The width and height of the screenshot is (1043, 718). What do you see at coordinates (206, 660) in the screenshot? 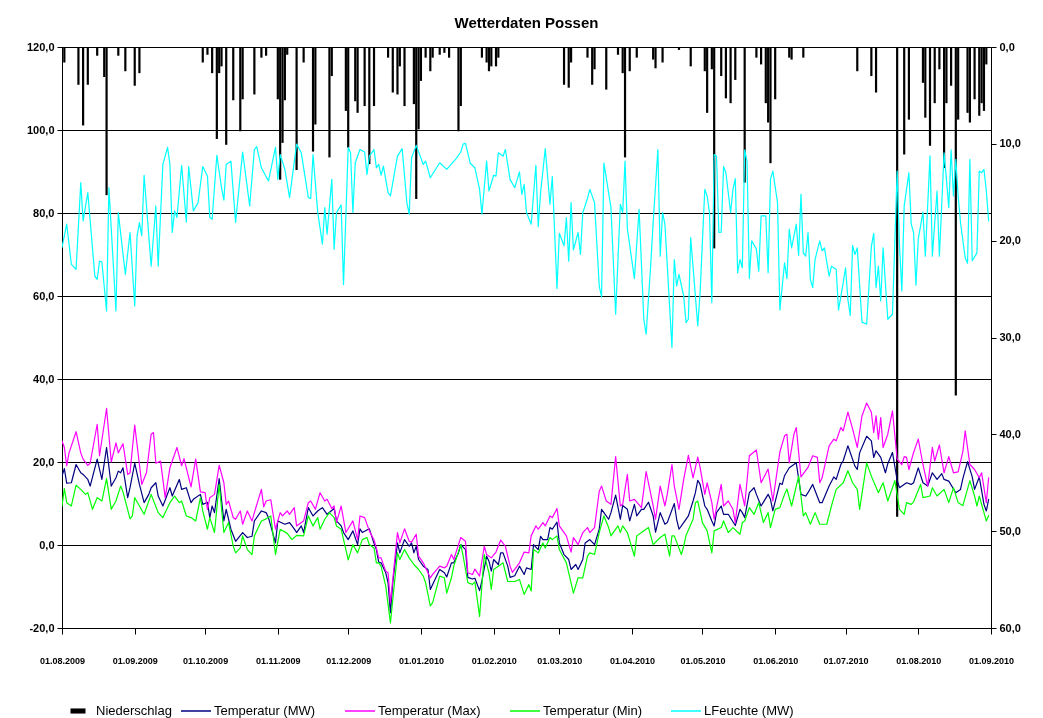
I see `x-tick-label: 01.10.2009` at bounding box center [206, 660].